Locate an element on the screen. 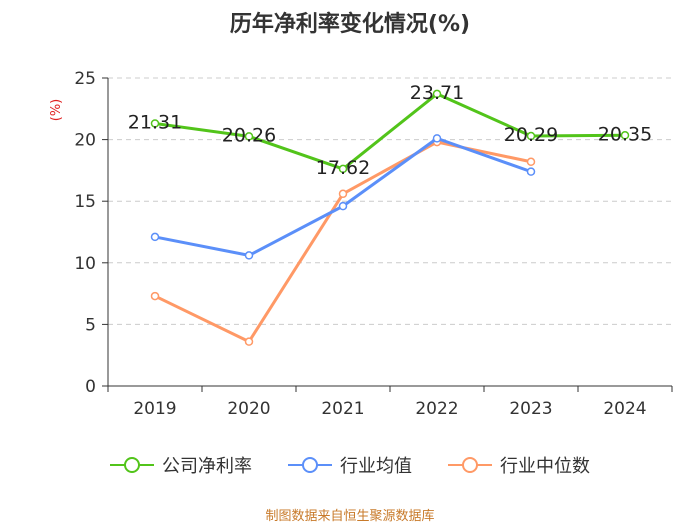  data-label: 20.26 is located at coordinates (249, 135).